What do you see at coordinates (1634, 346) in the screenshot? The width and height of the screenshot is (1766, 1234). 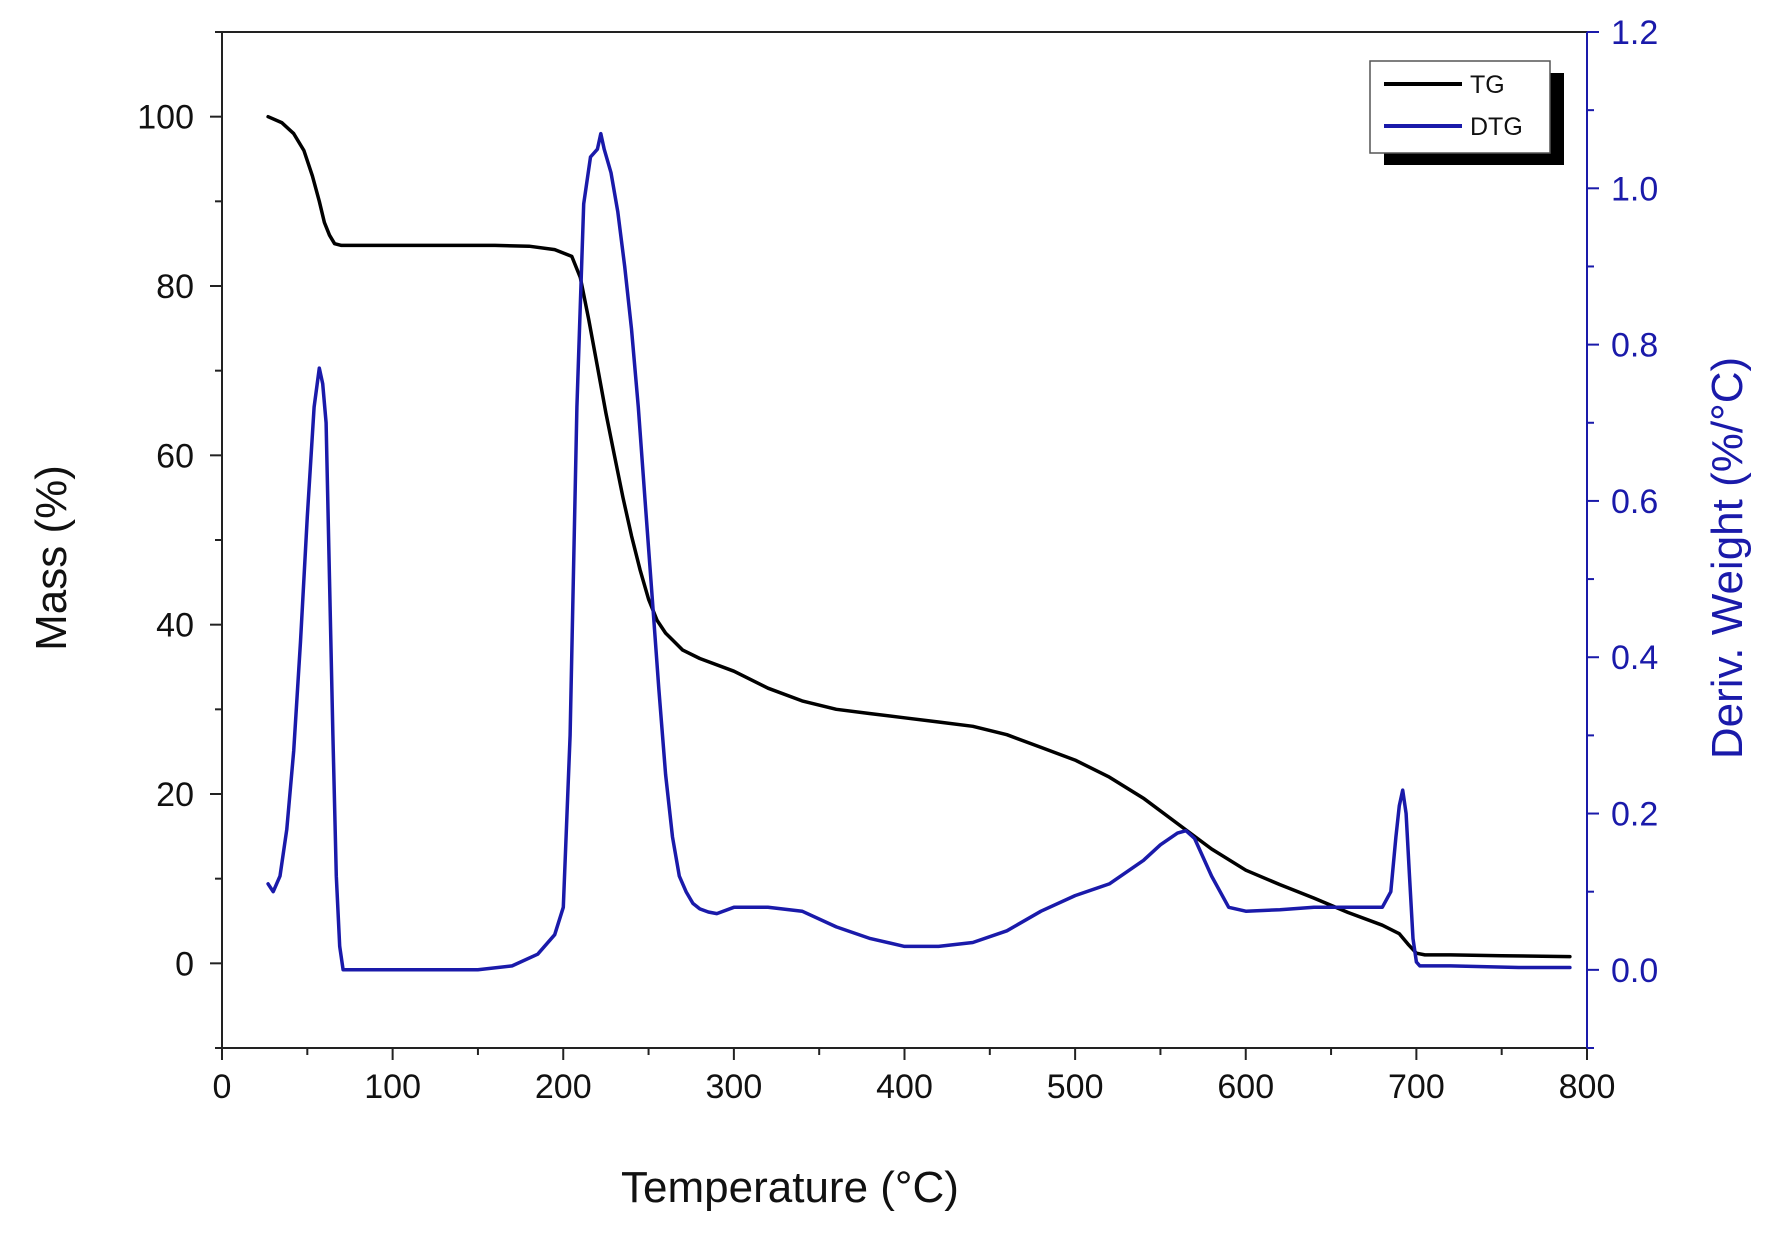 I see `y2-tick-label: 0.8` at bounding box center [1634, 346].